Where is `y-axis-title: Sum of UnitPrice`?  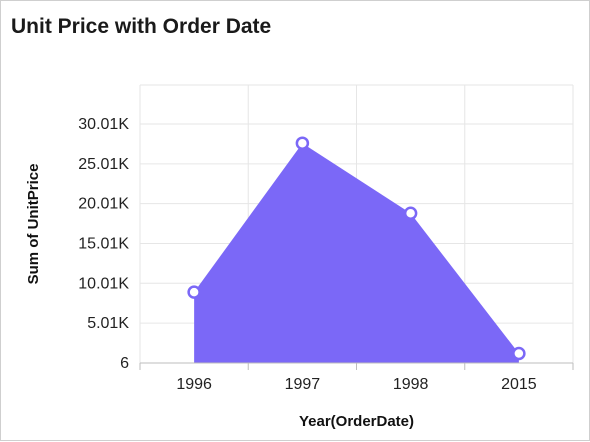
y-axis-title: Sum of UnitPrice is located at coordinates (33, 224).